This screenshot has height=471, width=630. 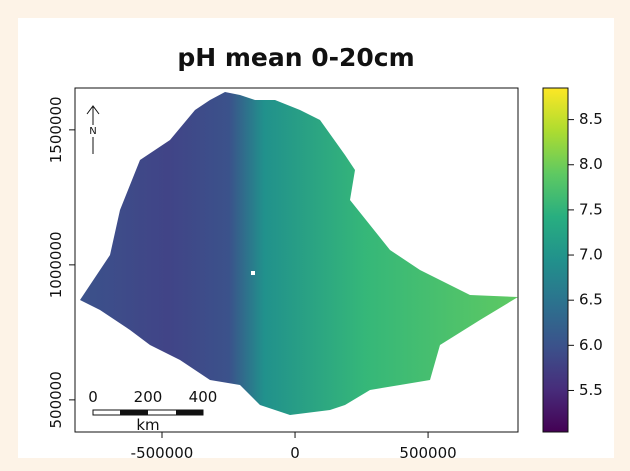 What do you see at coordinates (591, 164) in the screenshot?
I see `colorbar-tick-label: 8.0` at bounding box center [591, 164].